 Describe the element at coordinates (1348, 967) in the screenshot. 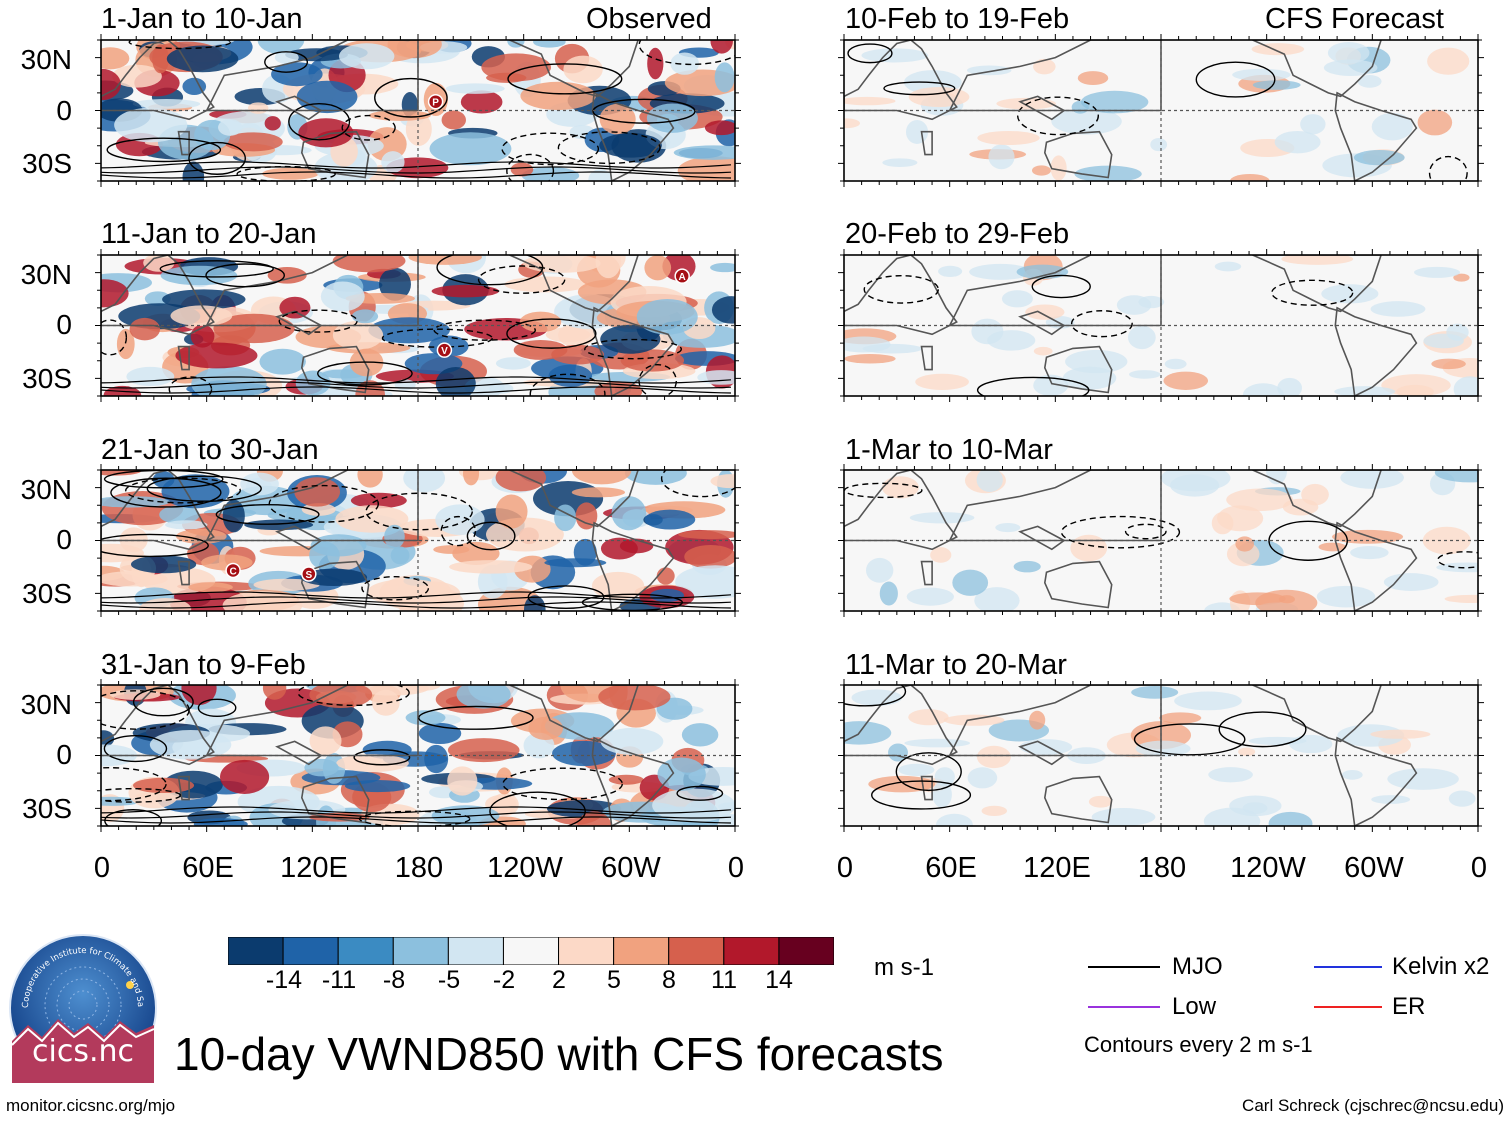

I see `legend-line-kelvin` at that location.